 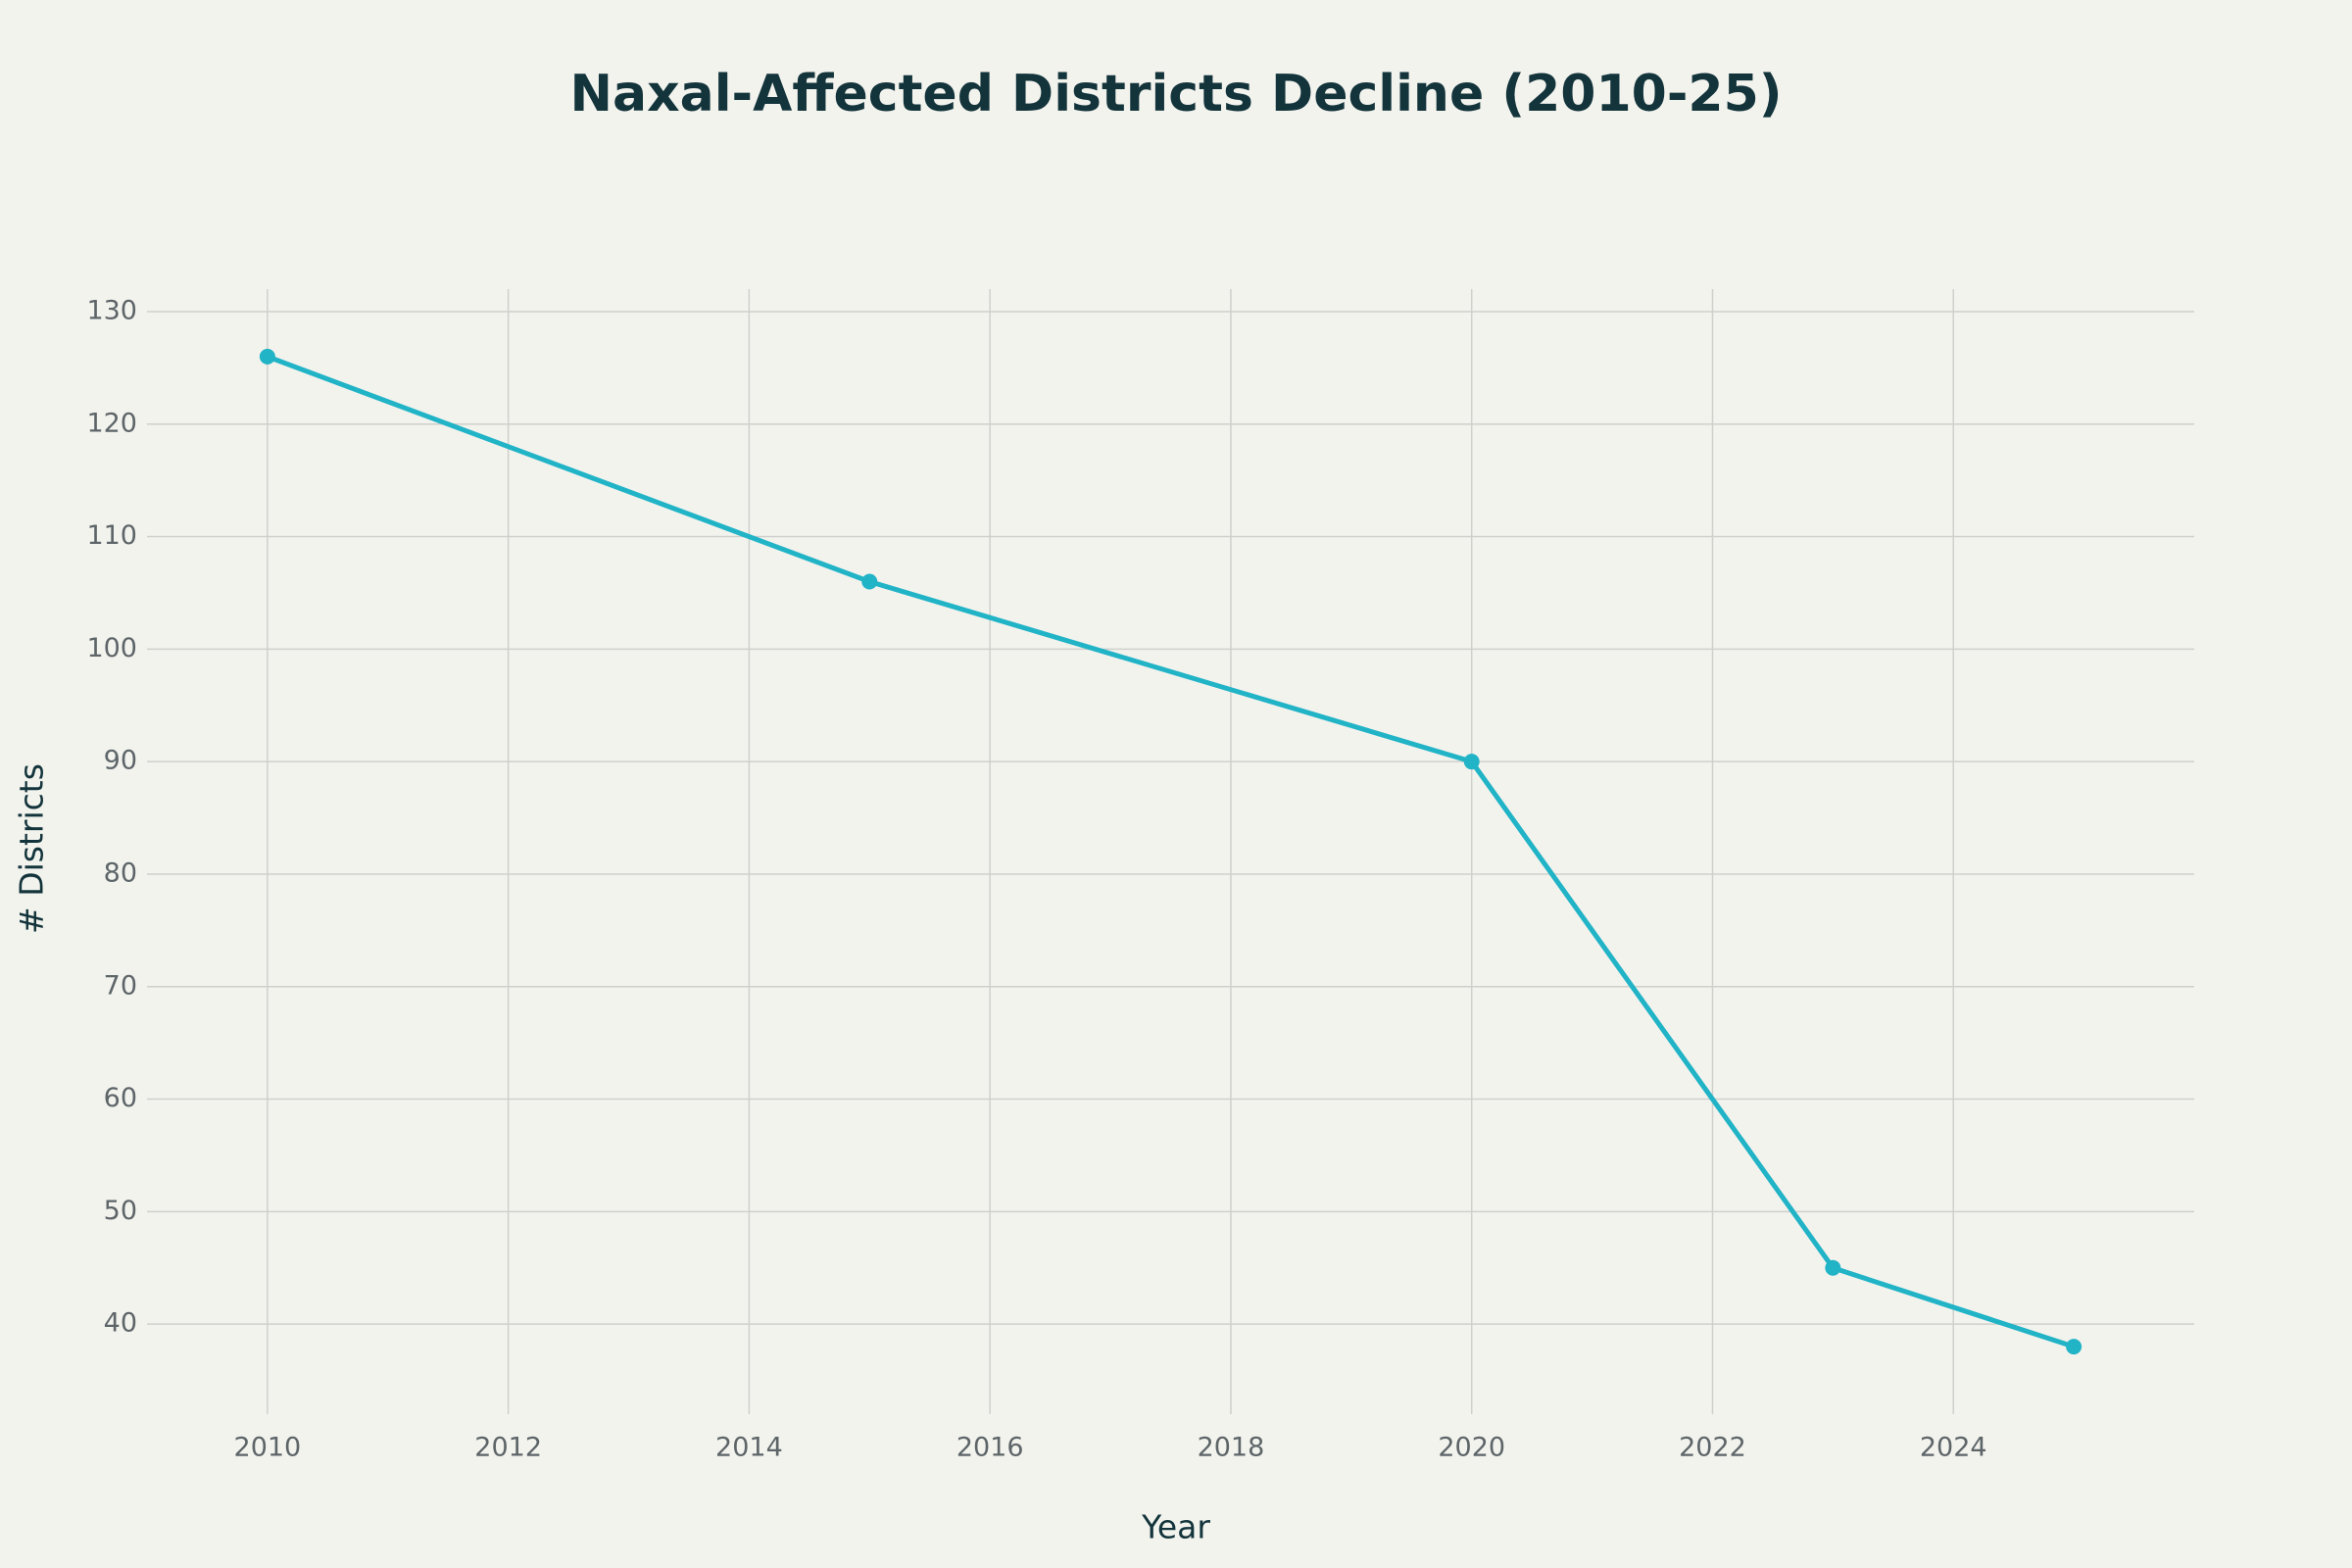 I want to click on y-tick-label: 60, so click(x=120, y=1098).